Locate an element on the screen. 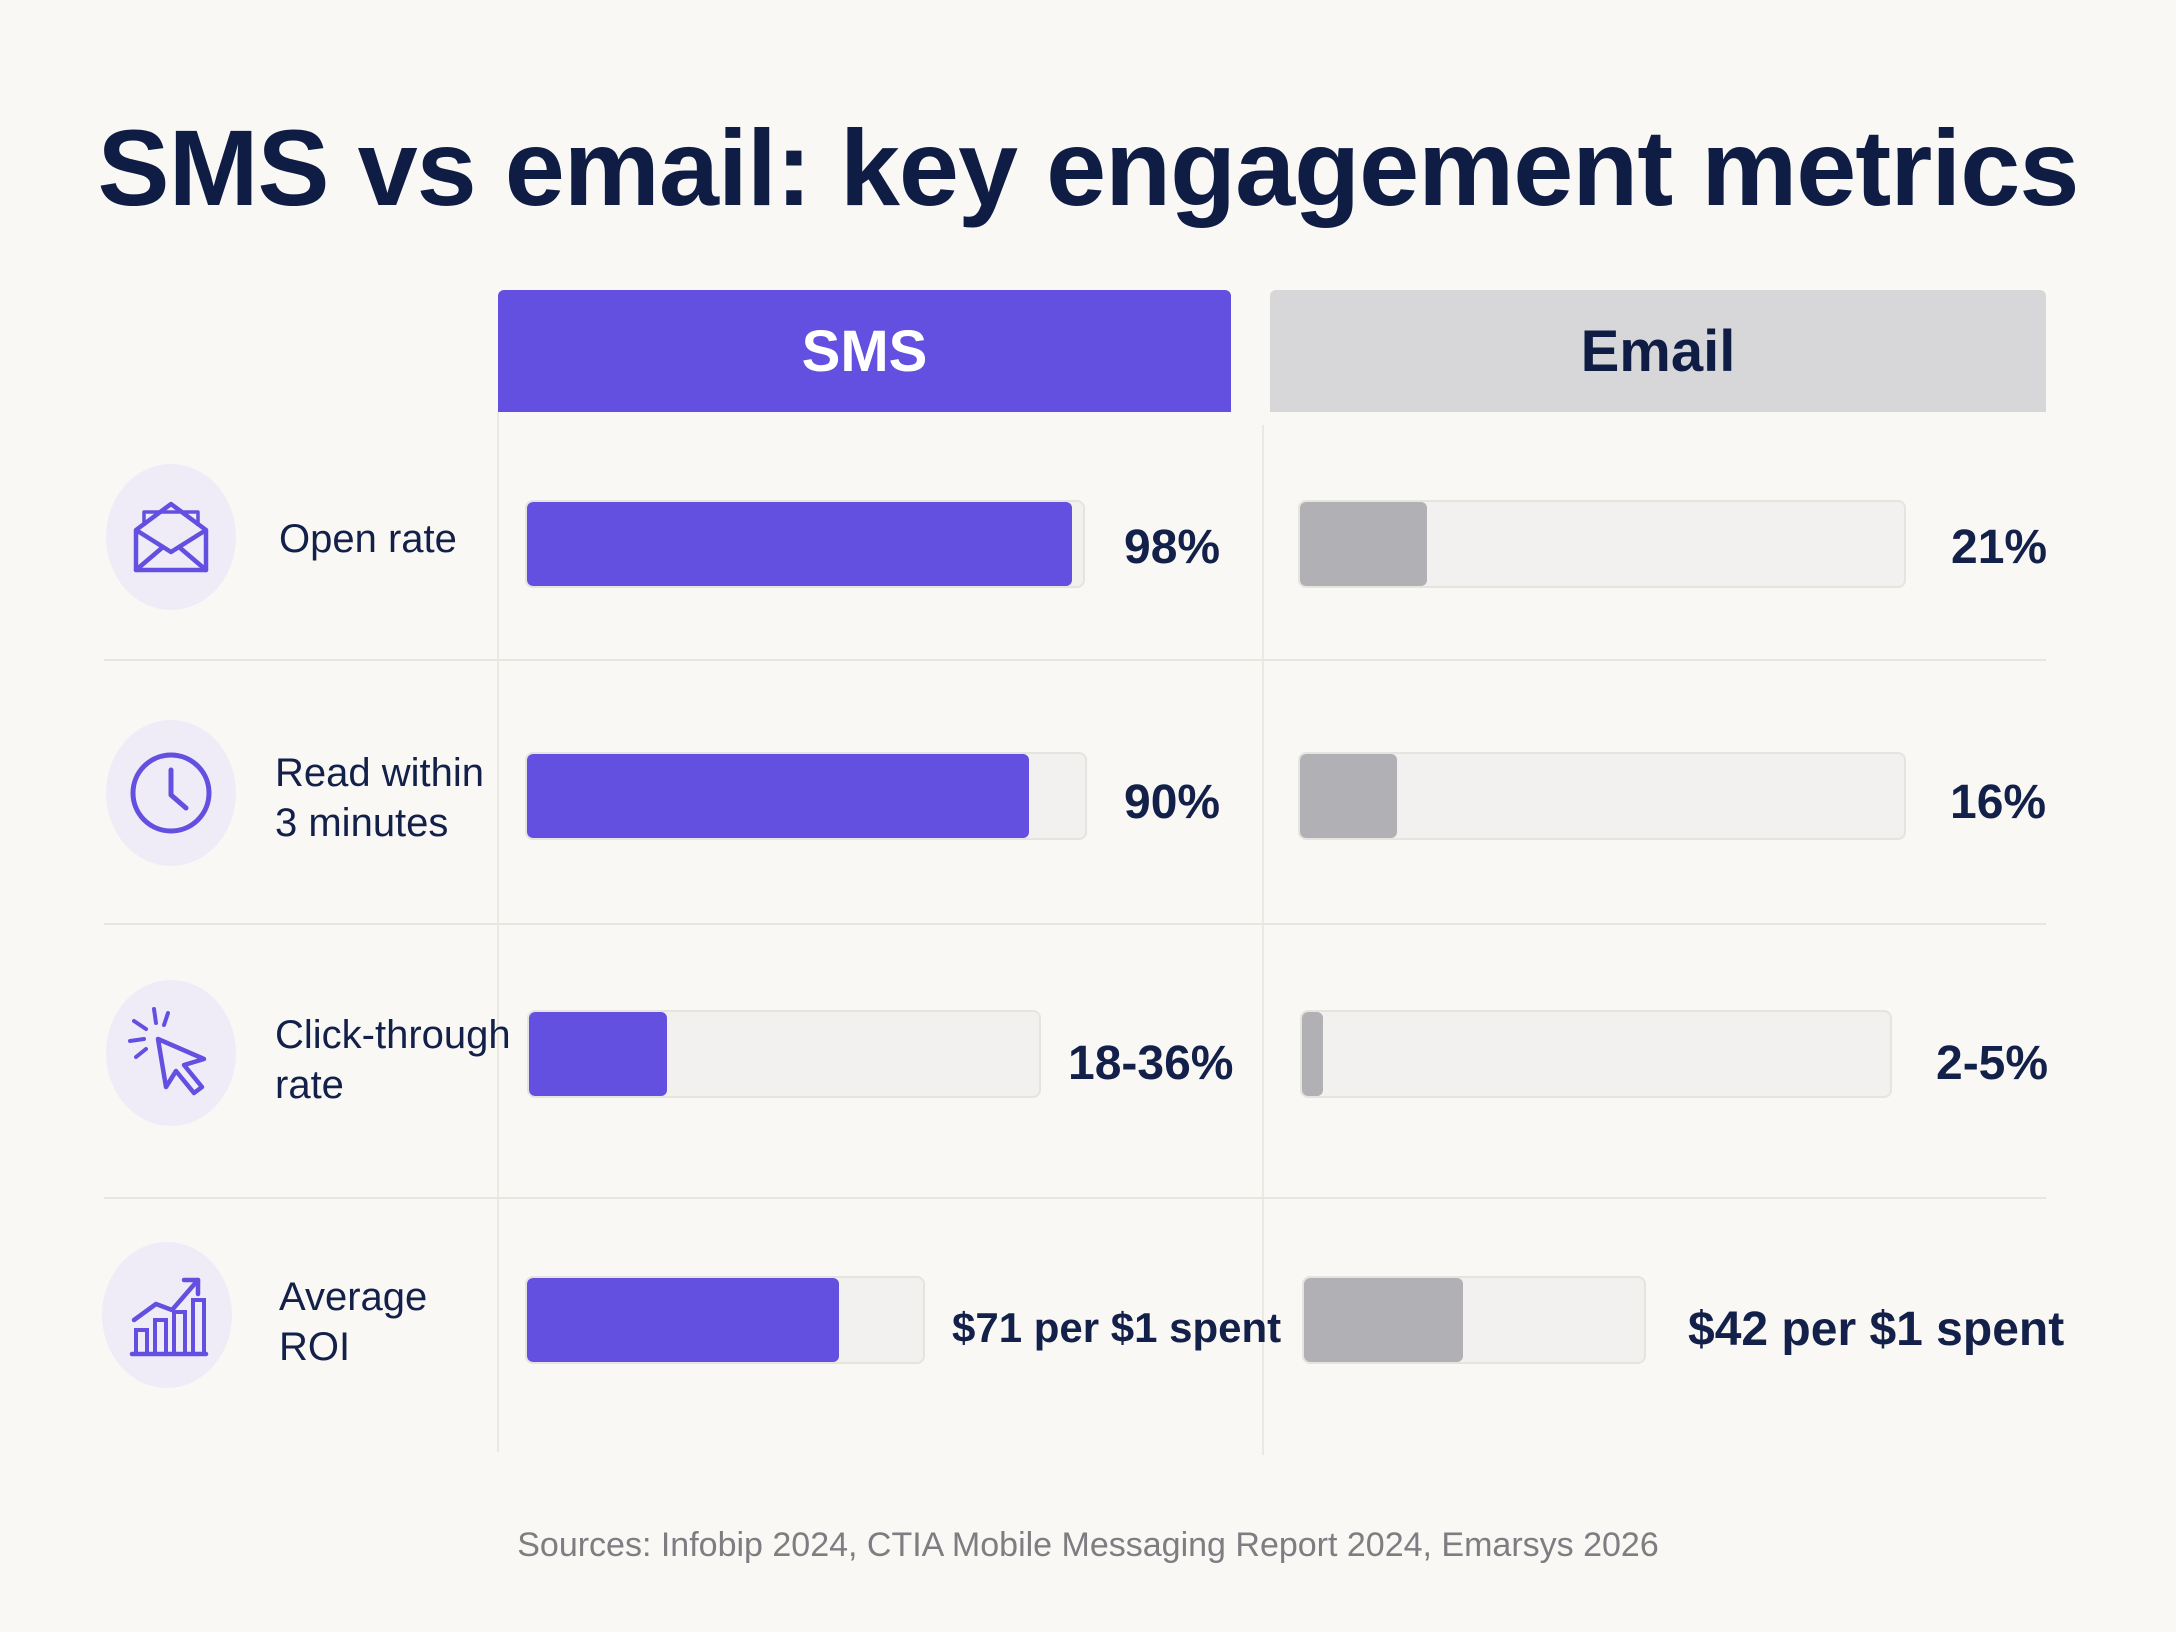 This screenshot has width=2176, height=1632. email-bar-click-through is located at coordinates (1312, 1054).